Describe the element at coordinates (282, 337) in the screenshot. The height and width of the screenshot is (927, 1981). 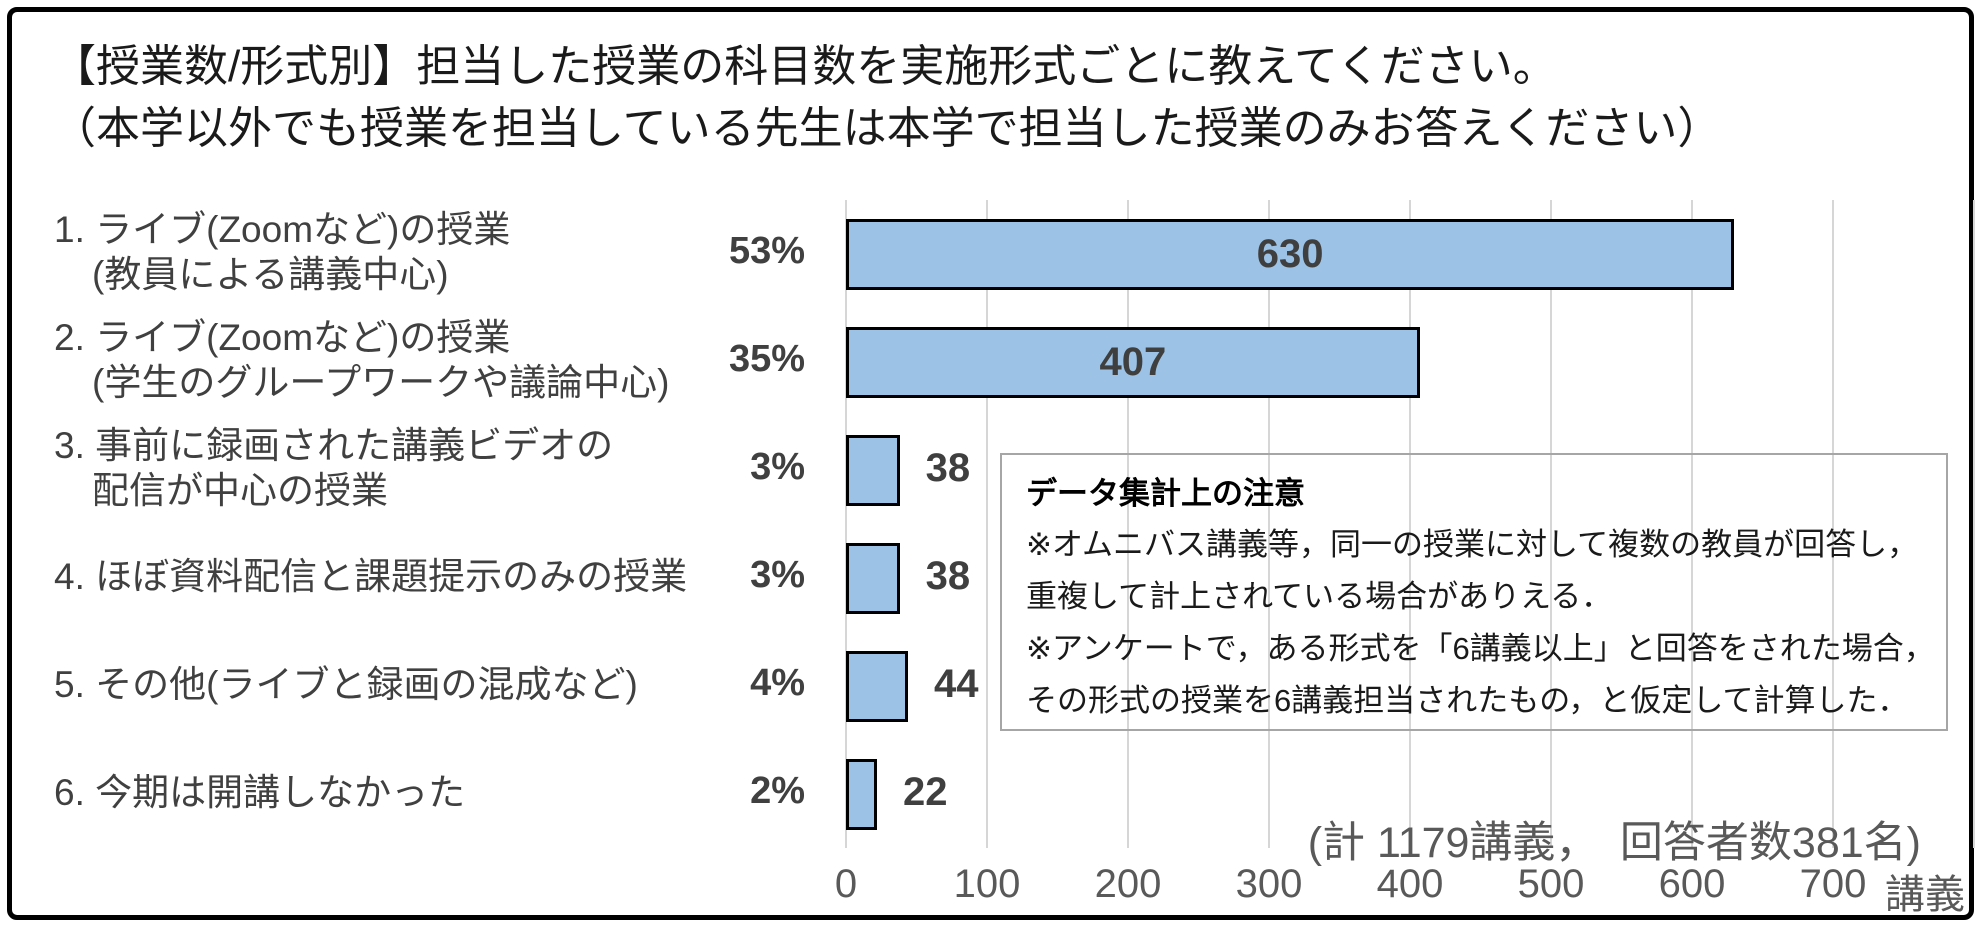
I see `category-label-line: 2. ライブ(Zoomなど)の授業` at that location.